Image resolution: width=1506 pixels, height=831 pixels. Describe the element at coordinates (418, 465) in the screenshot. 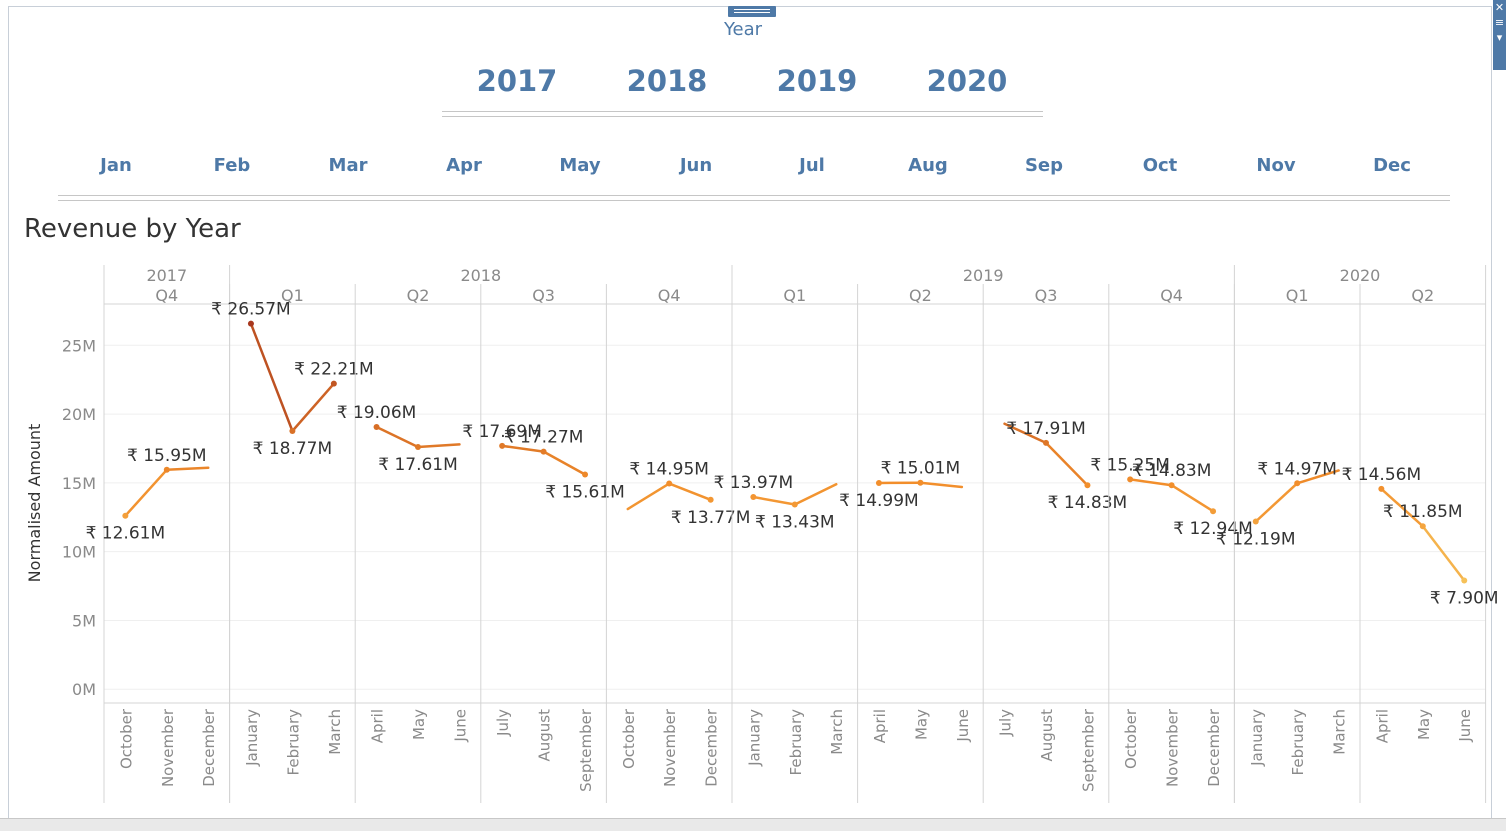

I see `data-label: ₹ 17.61M` at that location.